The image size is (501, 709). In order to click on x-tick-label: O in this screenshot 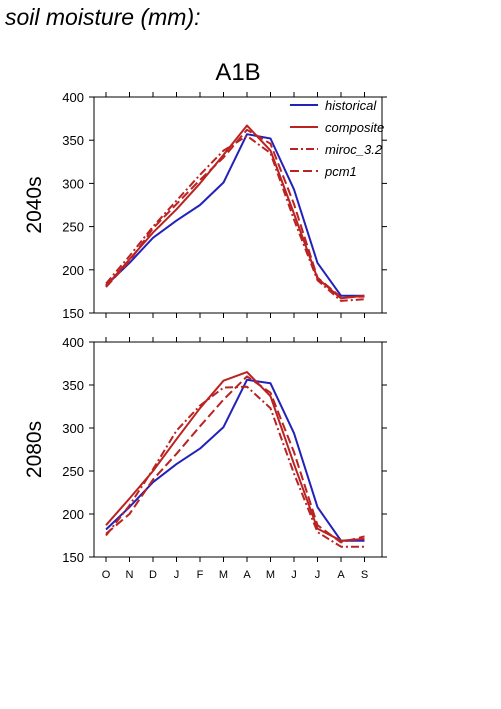, I will do `click(106, 575)`.